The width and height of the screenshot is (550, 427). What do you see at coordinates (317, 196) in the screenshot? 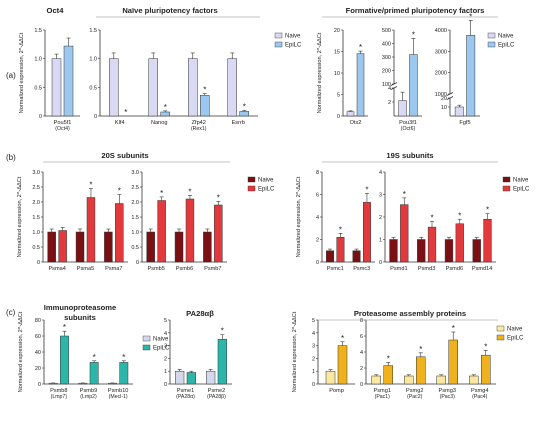
I see `y-tick-label: 6` at bounding box center [317, 196].